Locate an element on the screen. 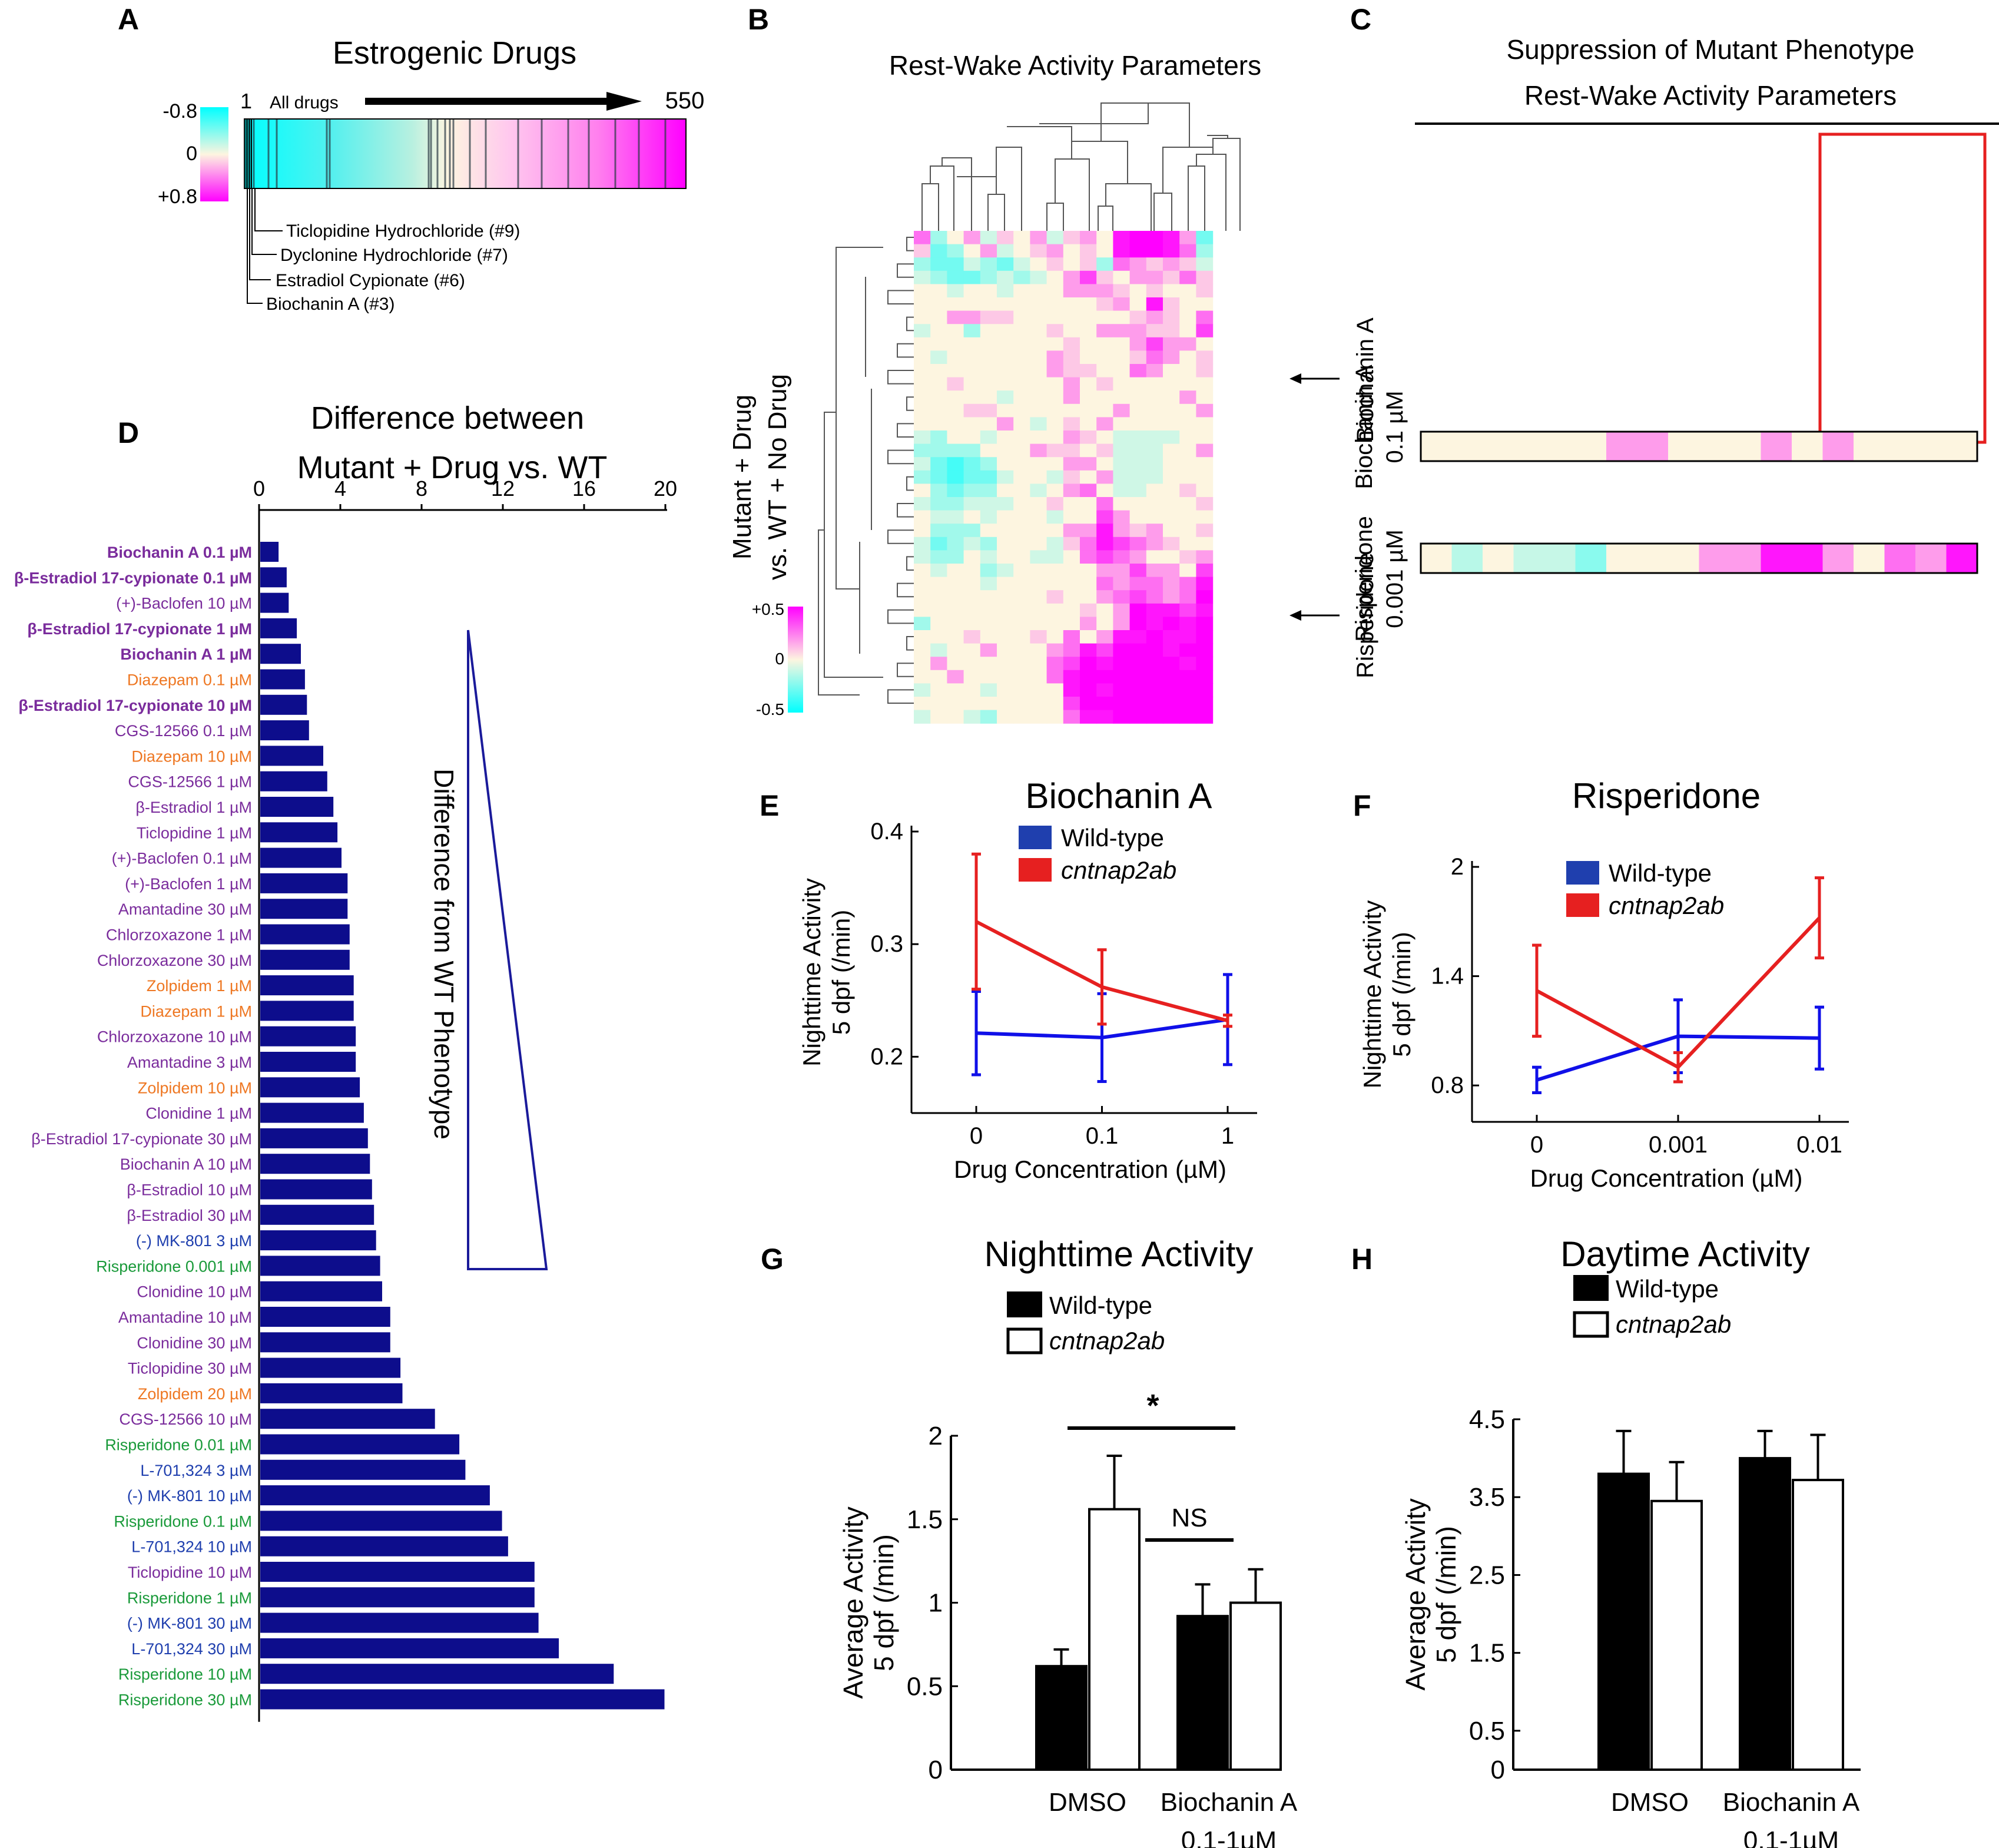  panel-a-callout-4: Biochanin A (#3) is located at coordinates (330, 304).